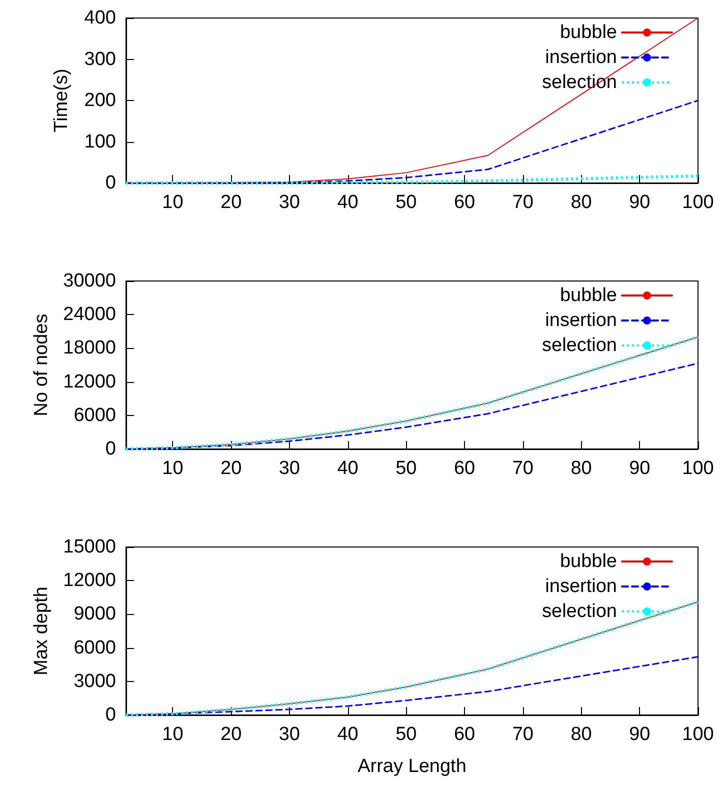 This screenshot has width=723, height=788. I want to click on x-axis-title: Array Length, so click(412, 766).